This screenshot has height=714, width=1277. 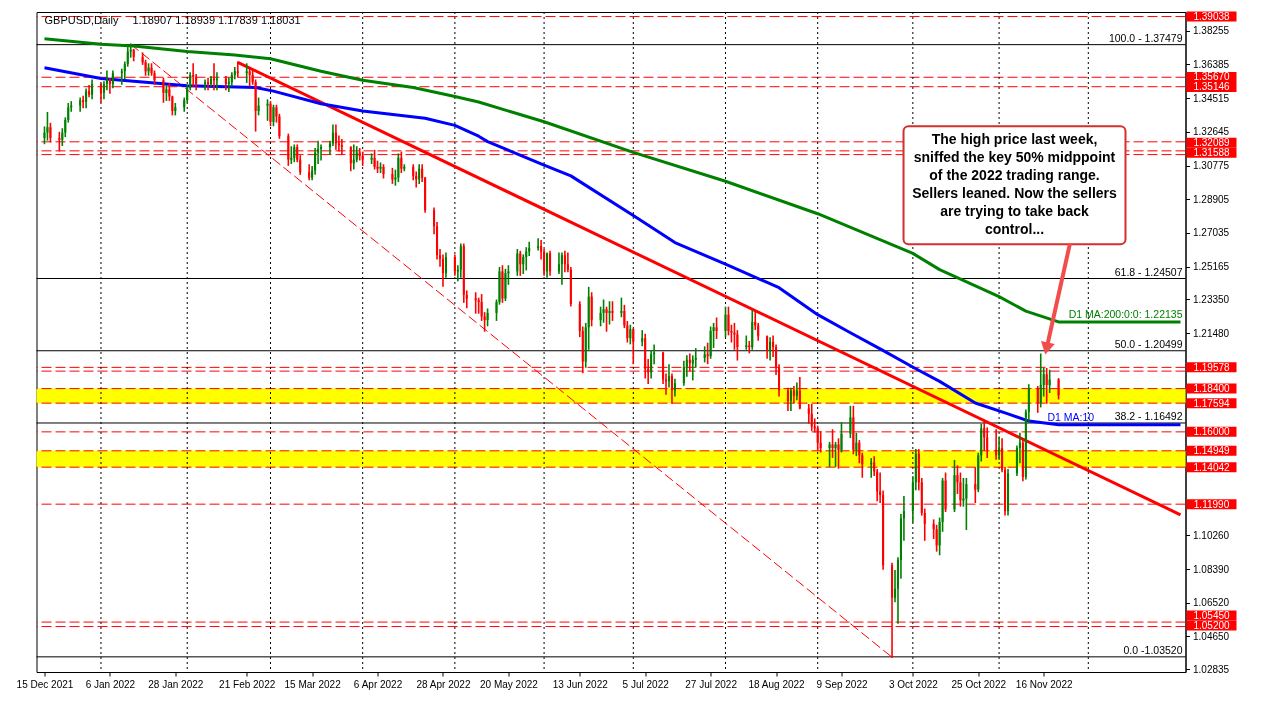 I want to click on x-tick-label: 6 Jan 2022, so click(x=110, y=684).